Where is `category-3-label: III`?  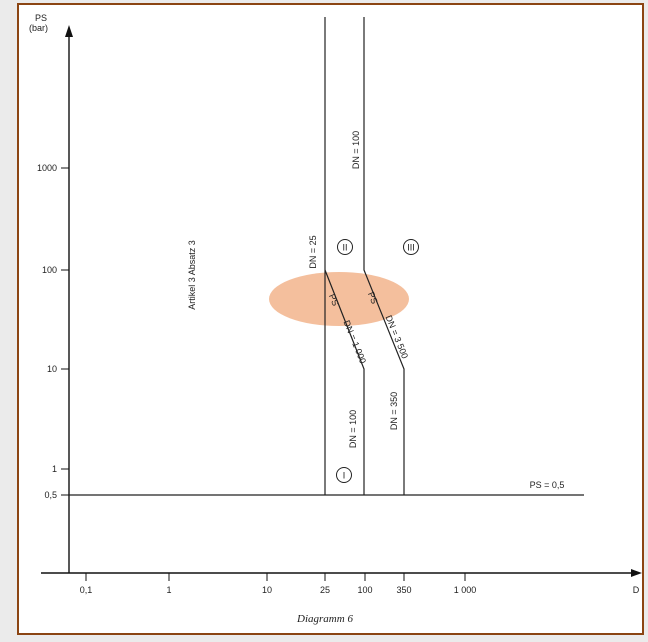
category-3-label: III is located at coordinates (411, 248).